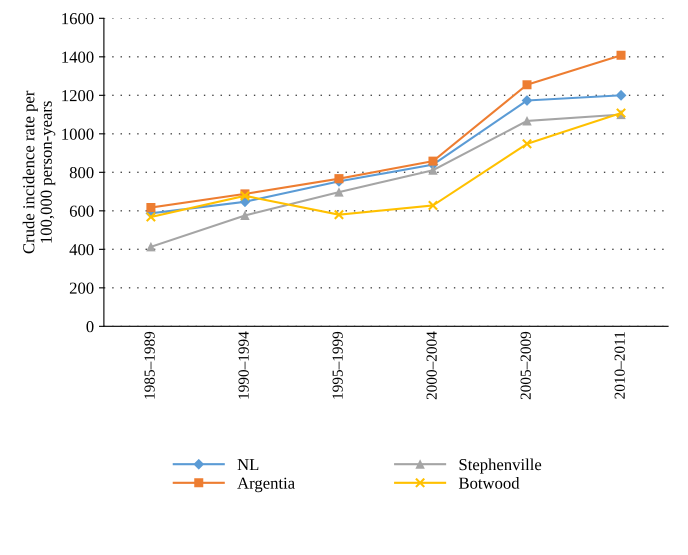 The height and width of the screenshot is (555, 688). What do you see at coordinates (431, 365) in the screenshot?
I see `x-tick-label: 2000–2004` at bounding box center [431, 365].